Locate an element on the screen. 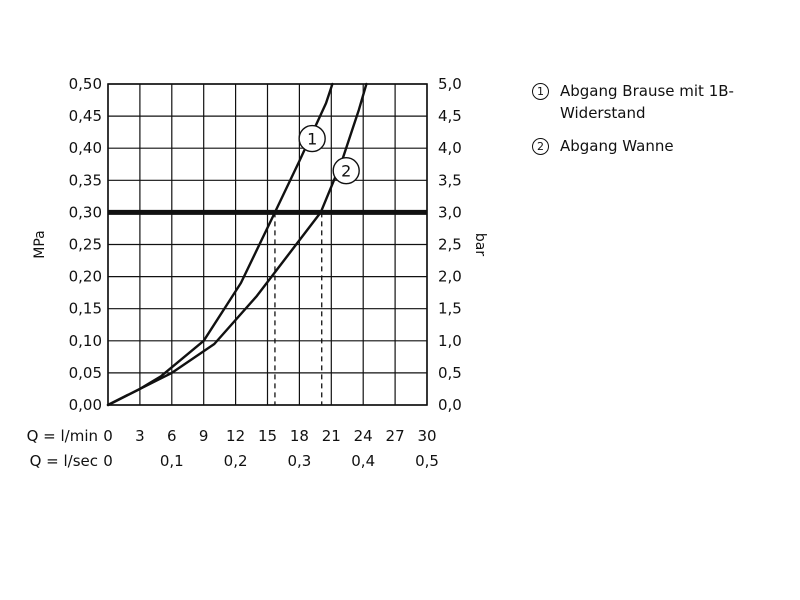 The height and width of the screenshot is (600, 800). x-tick-label-lmin: 0 is located at coordinates (108, 436).